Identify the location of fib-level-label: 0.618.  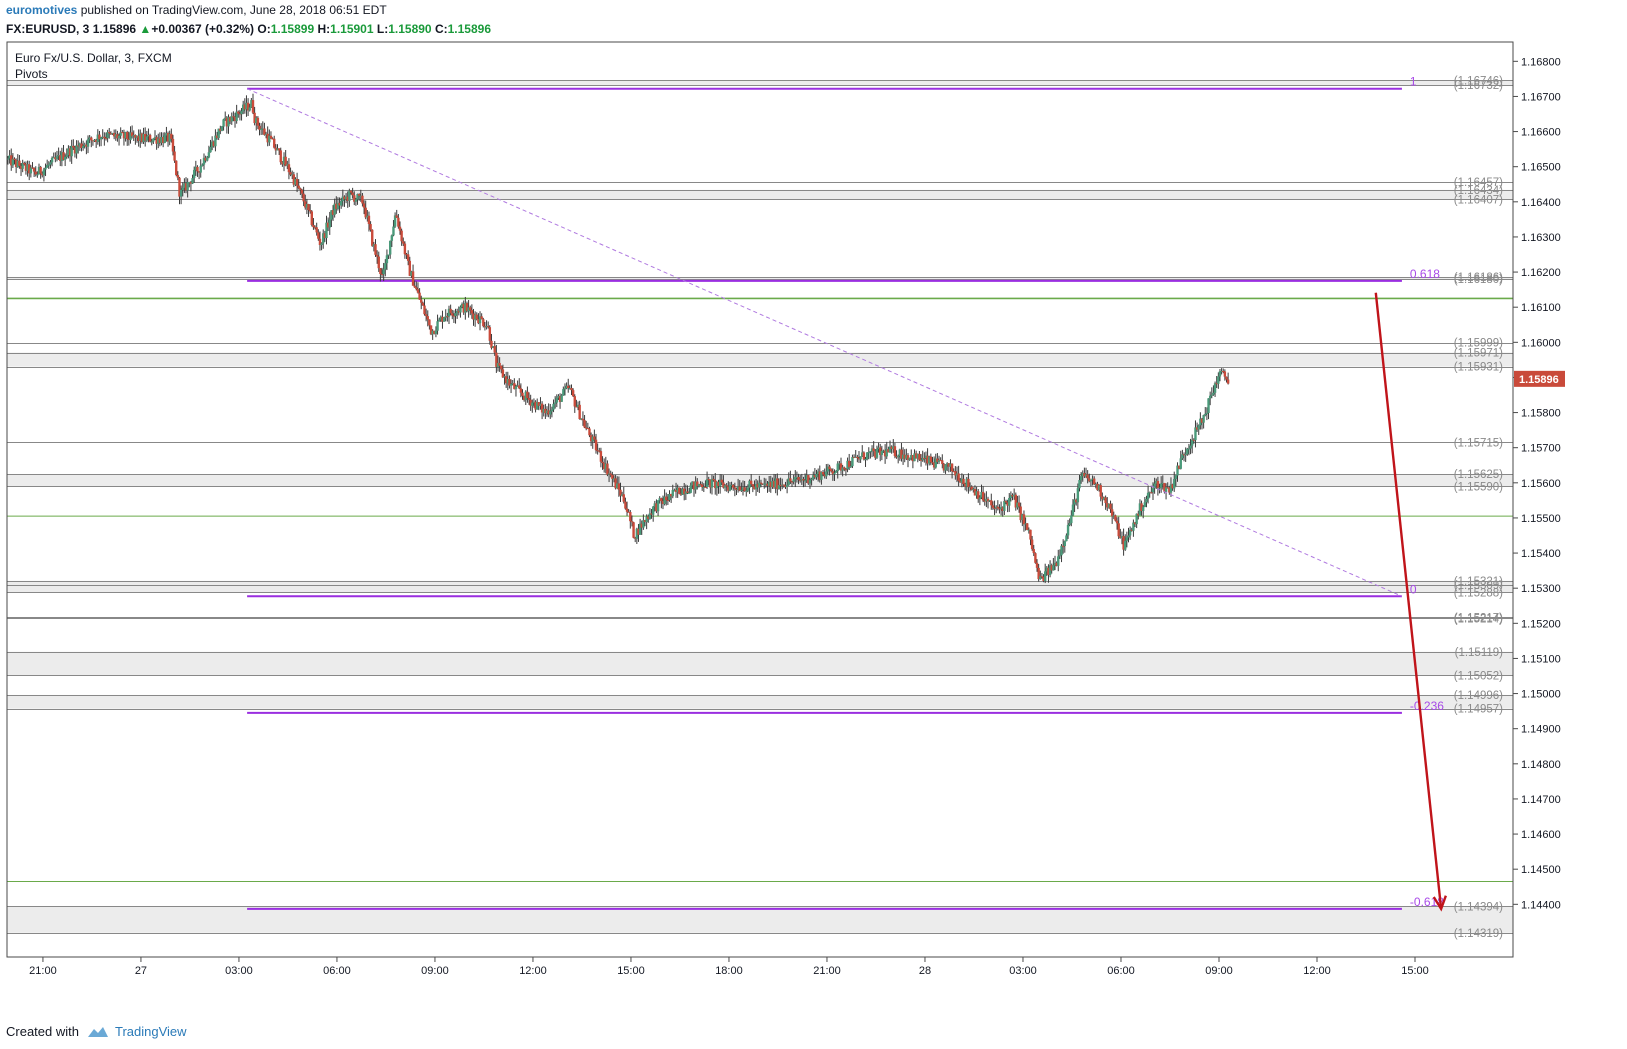
(1425, 274).